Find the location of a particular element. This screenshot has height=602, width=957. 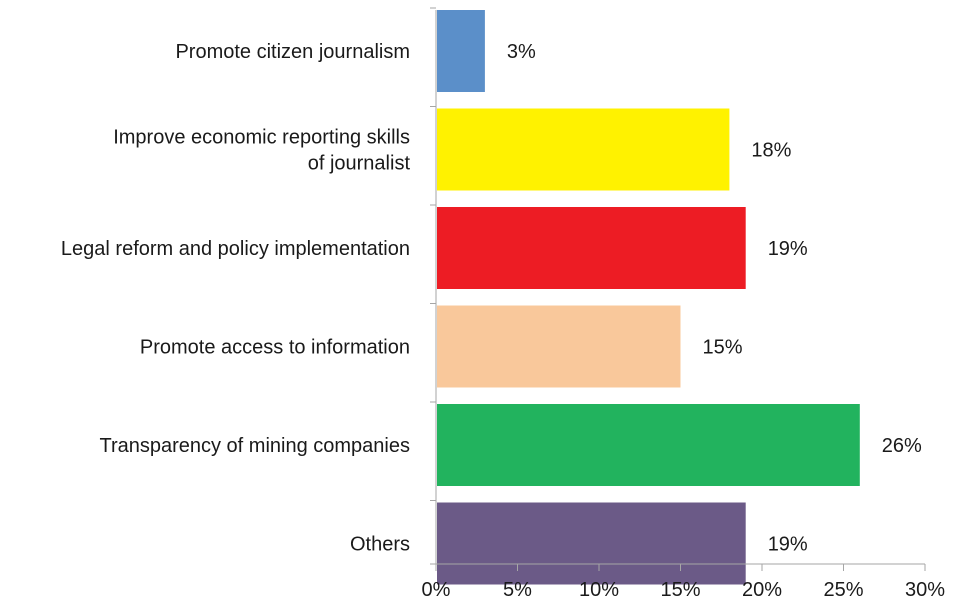

x-tick-label: 25% is located at coordinates (843, 590).